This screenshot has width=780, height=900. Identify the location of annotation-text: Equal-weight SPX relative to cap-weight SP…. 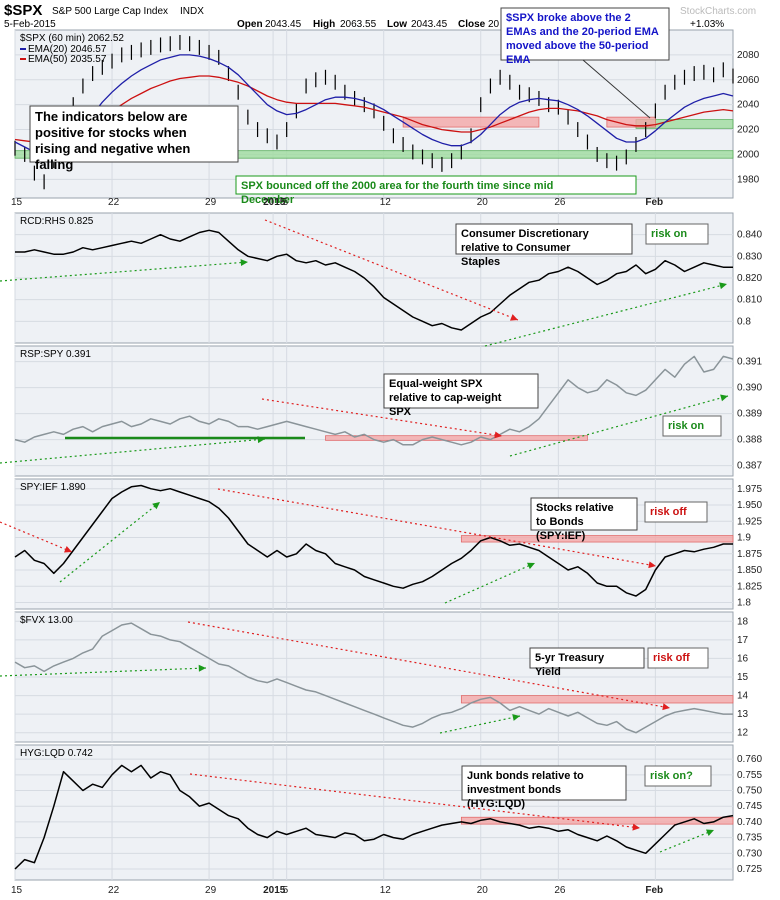
(445, 398).